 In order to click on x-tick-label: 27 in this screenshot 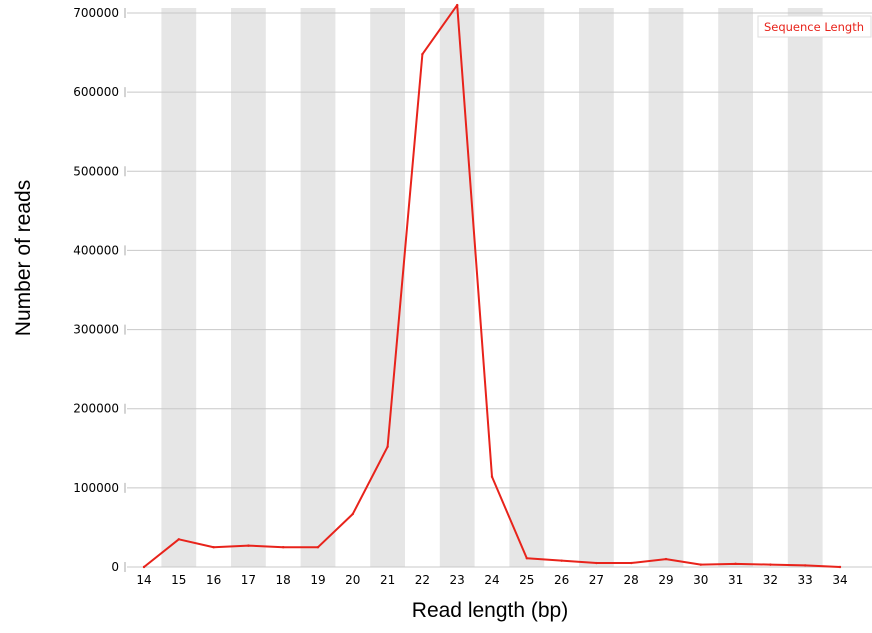, I will do `click(596, 580)`.